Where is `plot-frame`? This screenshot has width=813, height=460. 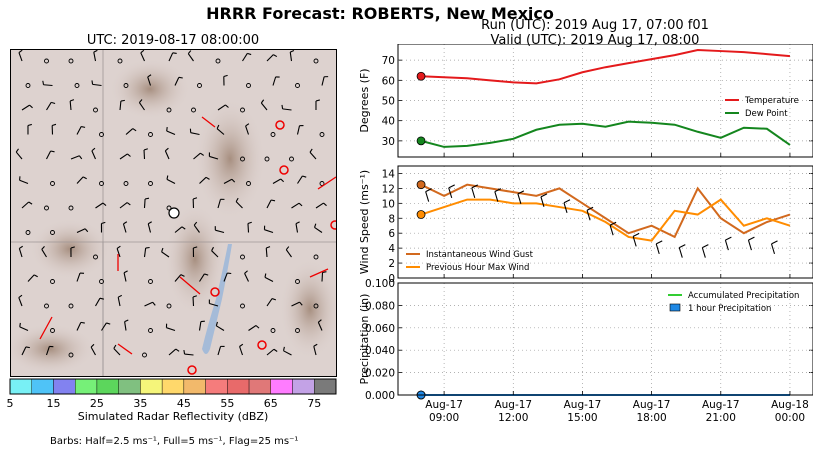 plot-frame is located at coordinates (605, 222).